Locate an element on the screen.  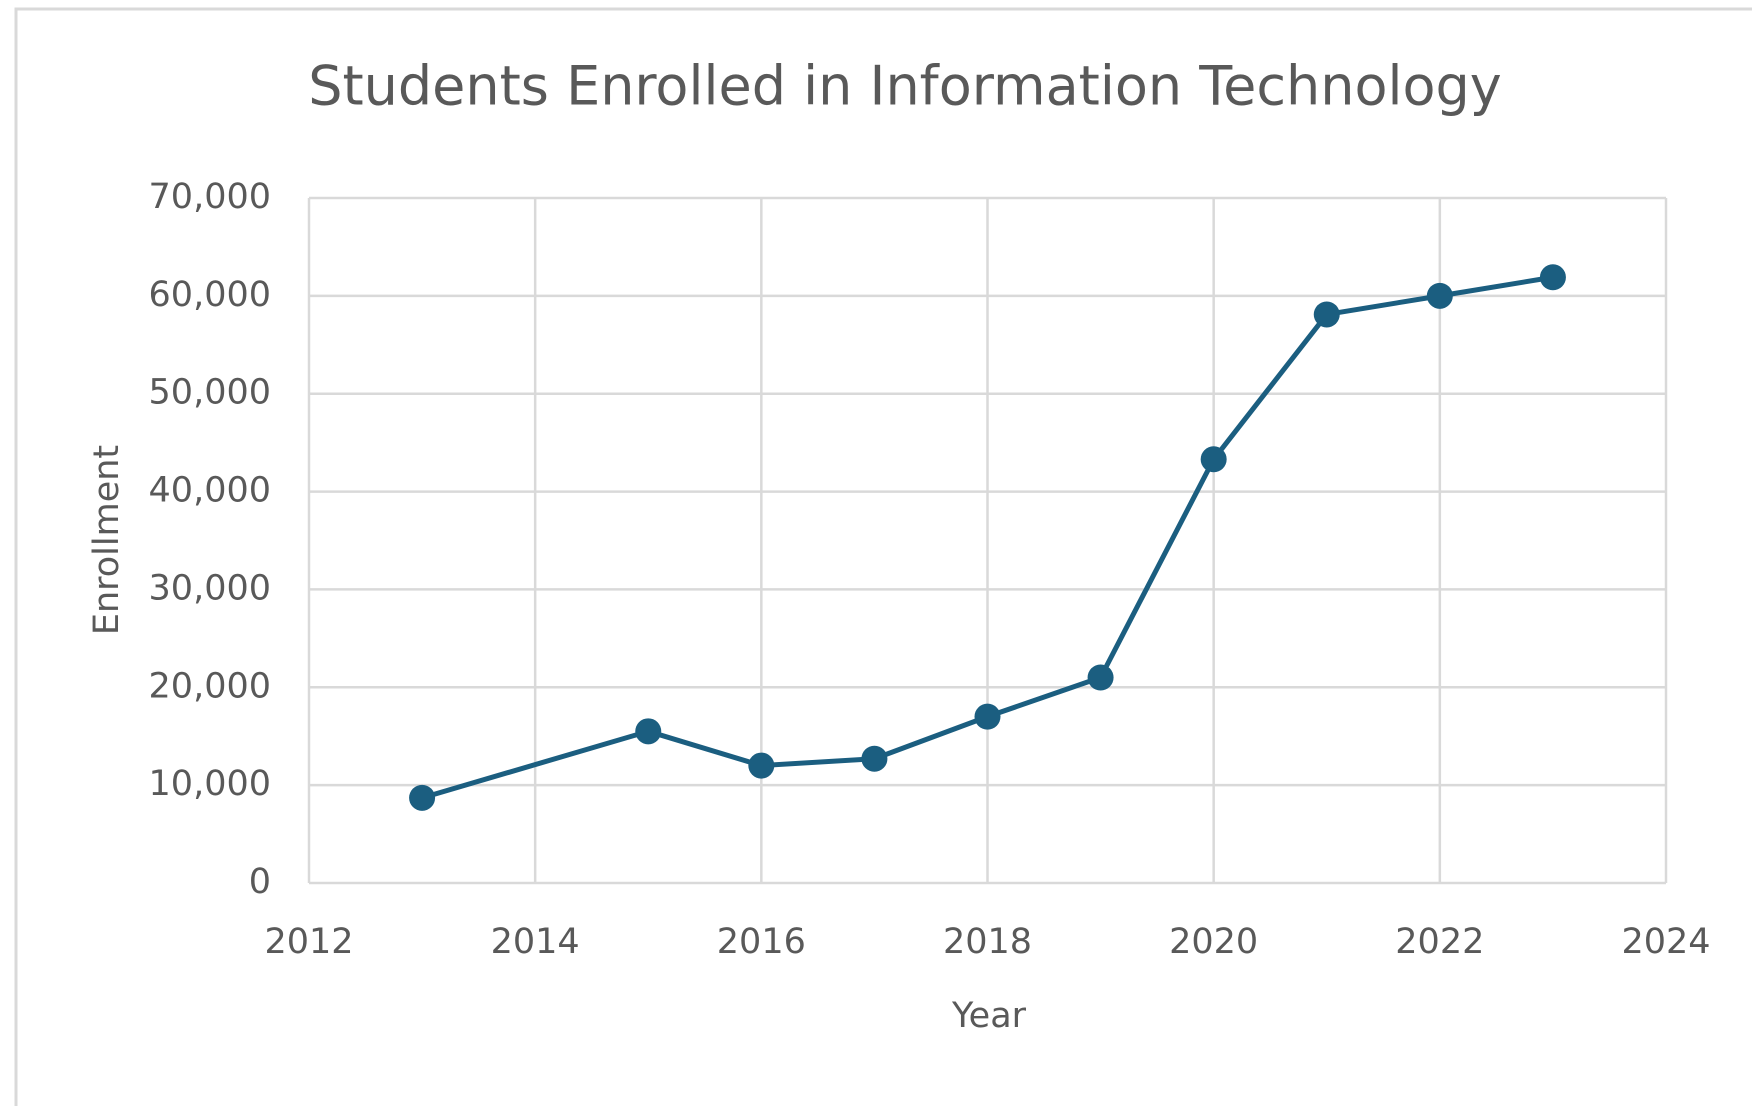
x-tick-label: 2016 is located at coordinates (761, 942).